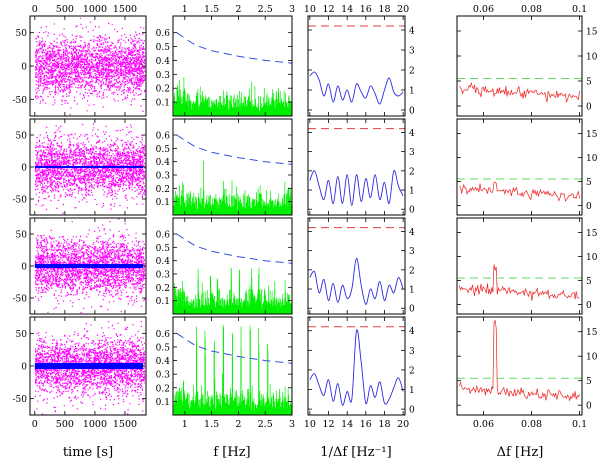  Describe the element at coordinates (211, 424) in the screenshot. I see `x-tick-label-bottom: 1.5` at that location.